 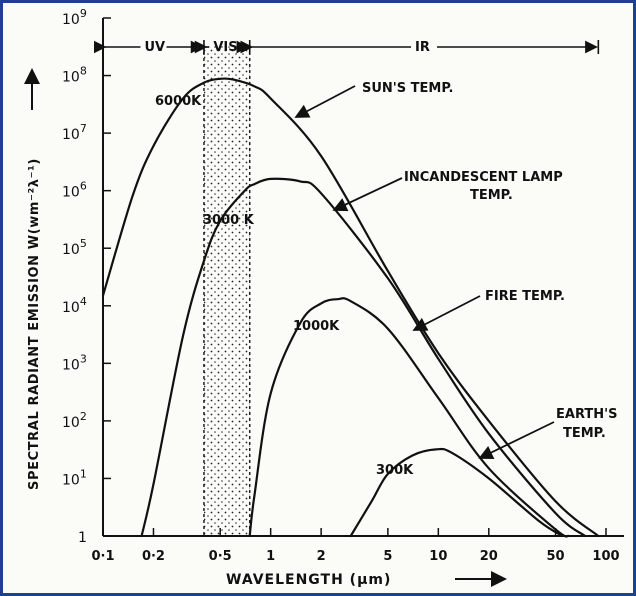 I want to click on pointer-fire, so click(x=446, y=313).